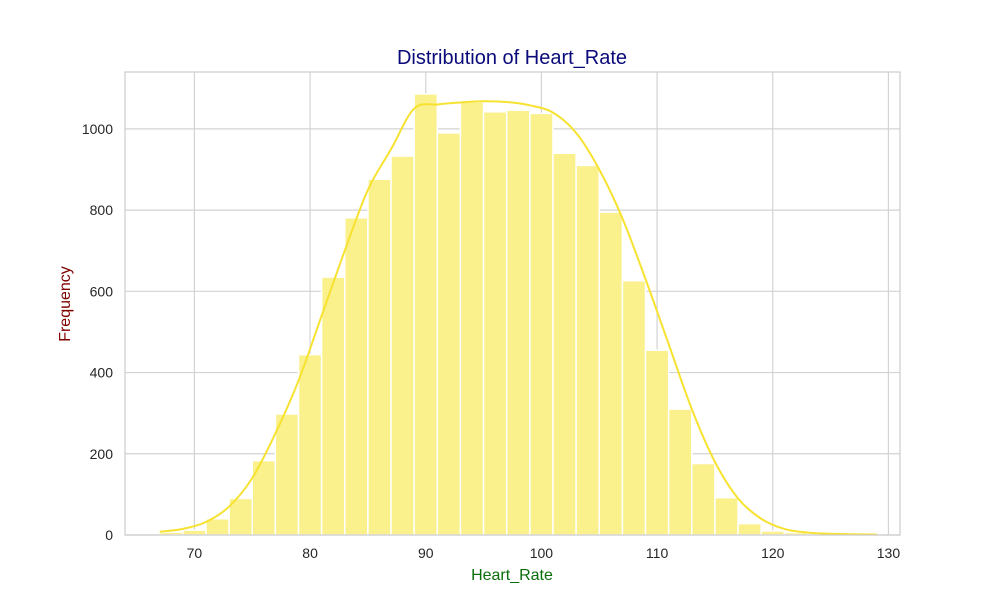 This screenshot has width=1000, height=600. What do you see at coordinates (310, 553) in the screenshot?
I see `x-tick-label: 80` at bounding box center [310, 553].